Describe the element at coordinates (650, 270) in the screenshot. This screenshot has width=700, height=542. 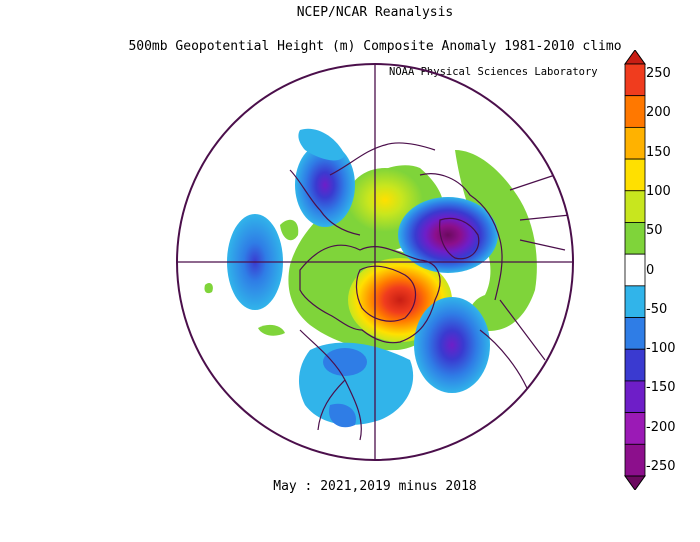
I see `colorbar-label: 0` at that location.